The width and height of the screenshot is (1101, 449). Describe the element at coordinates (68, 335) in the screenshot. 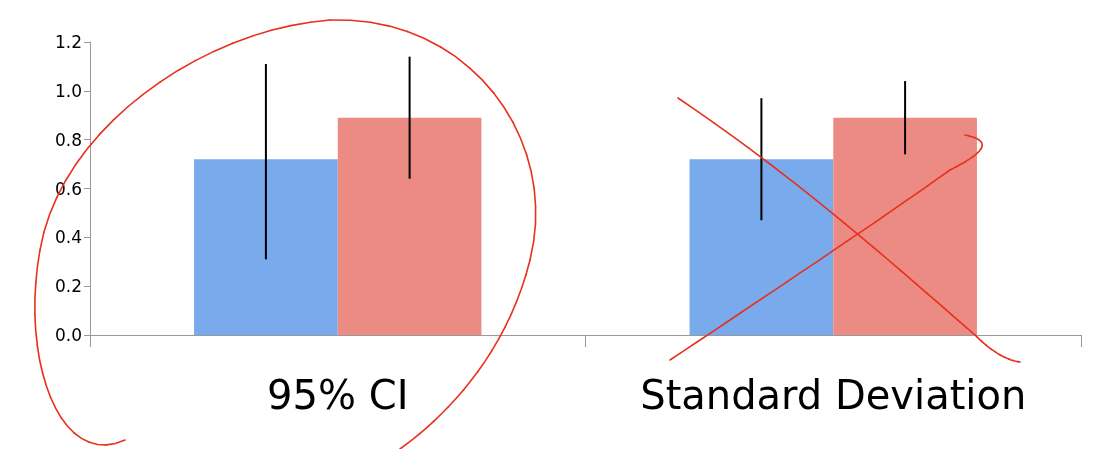

I see `y-tick-label: 0.0` at that location.